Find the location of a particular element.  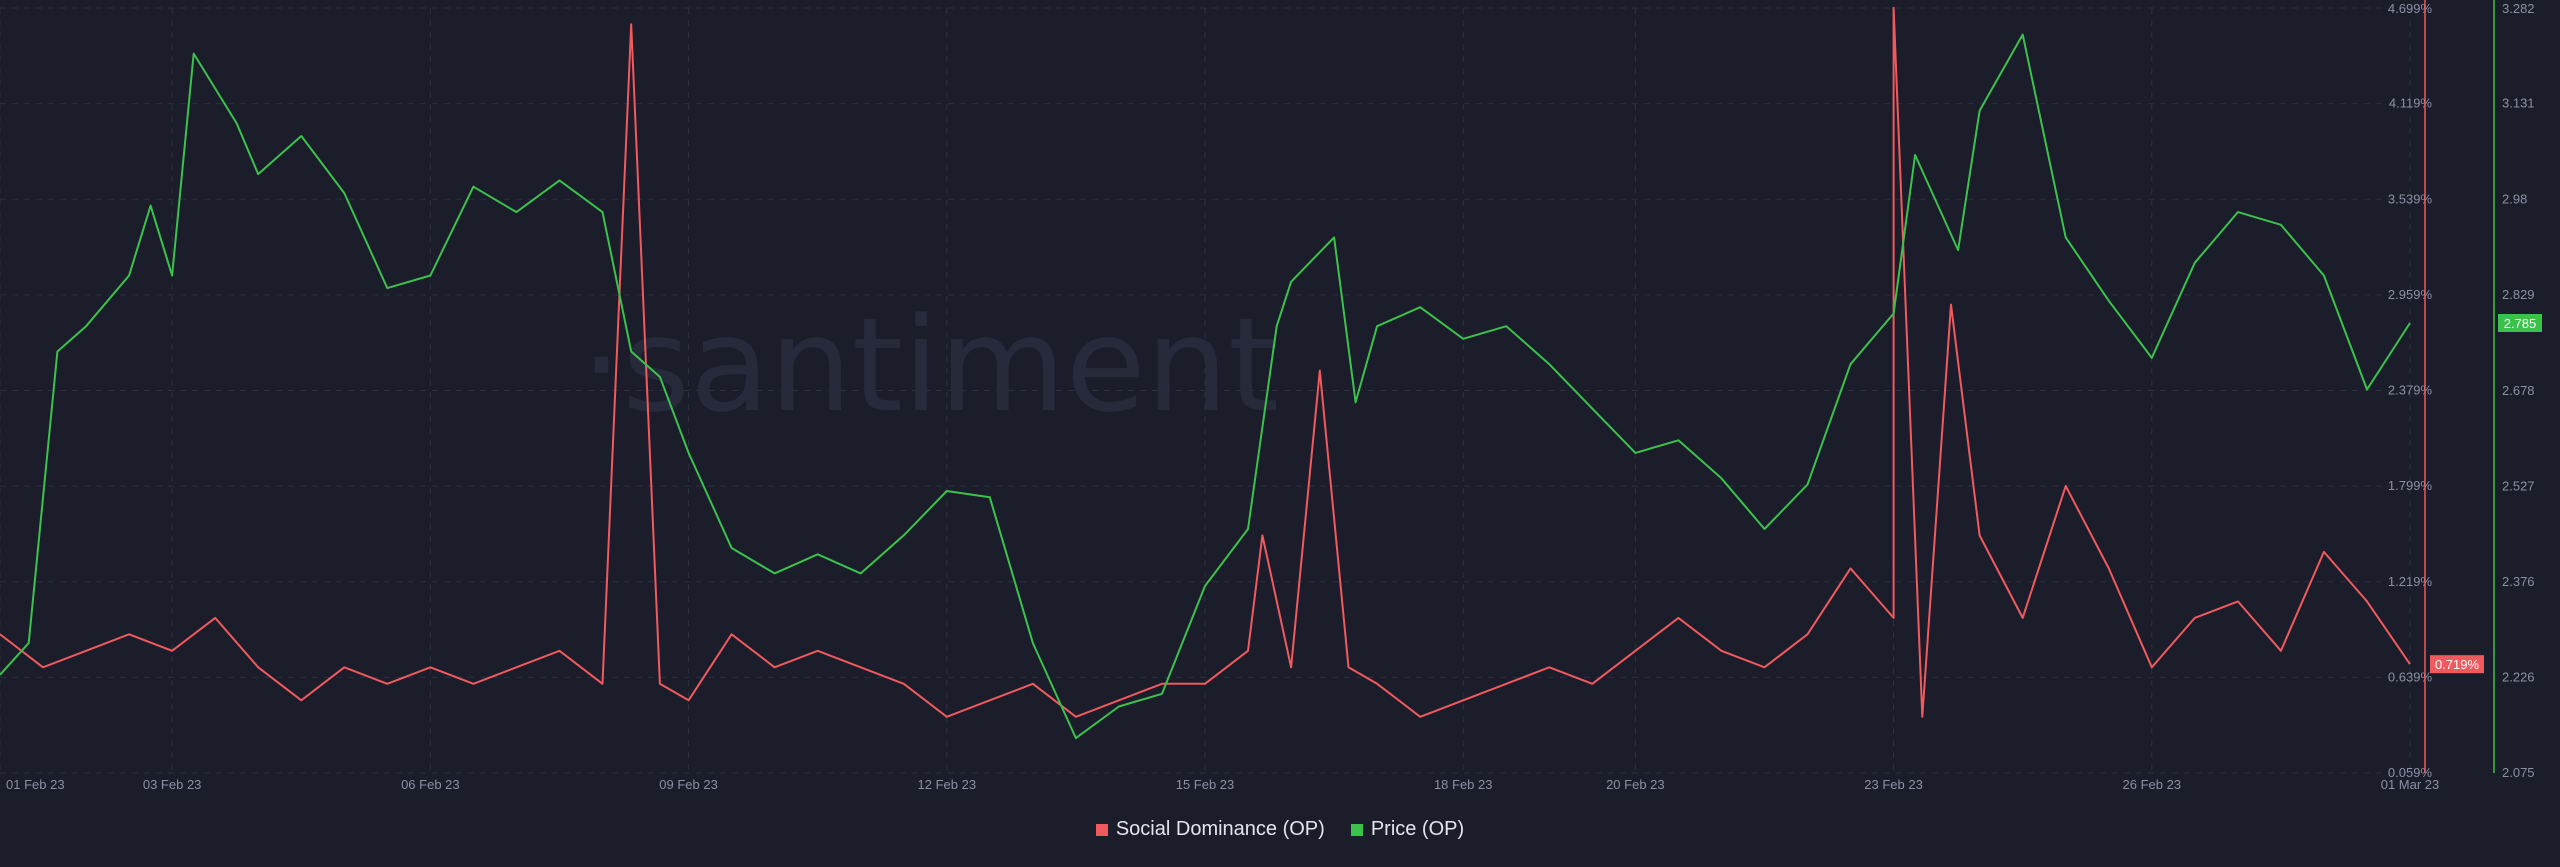

x-tick-label: 18 Feb 23 is located at coordinates (1463, 784).